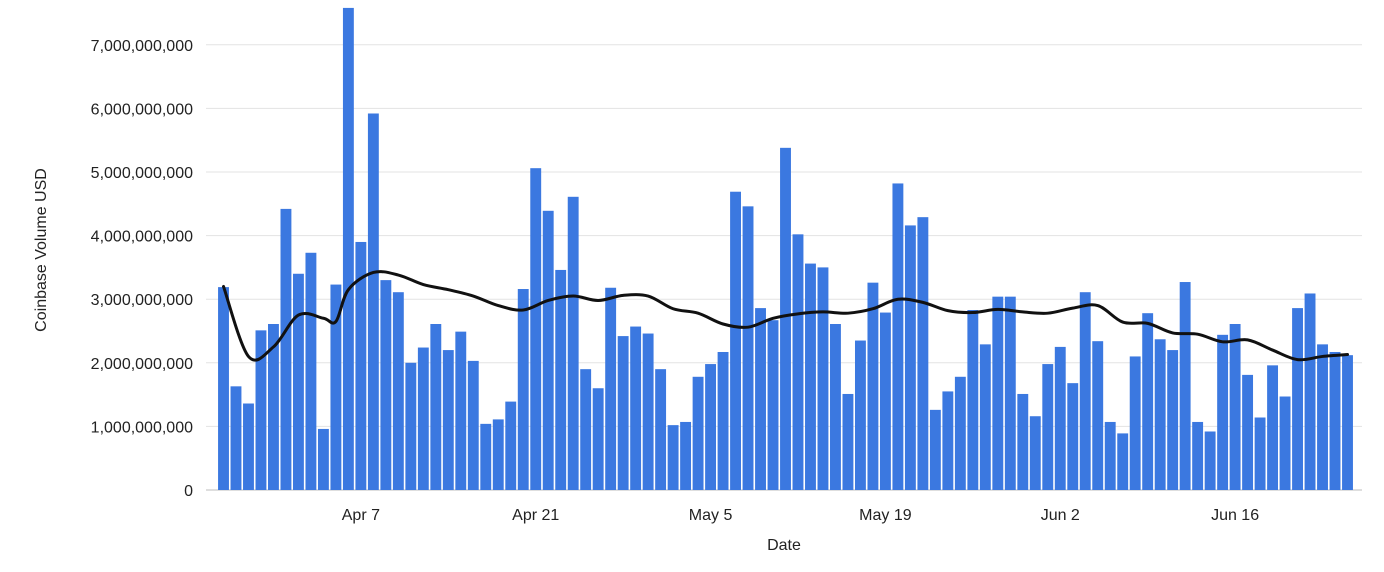  I want to click on x-tick-label: May 19, so click(885, 515).